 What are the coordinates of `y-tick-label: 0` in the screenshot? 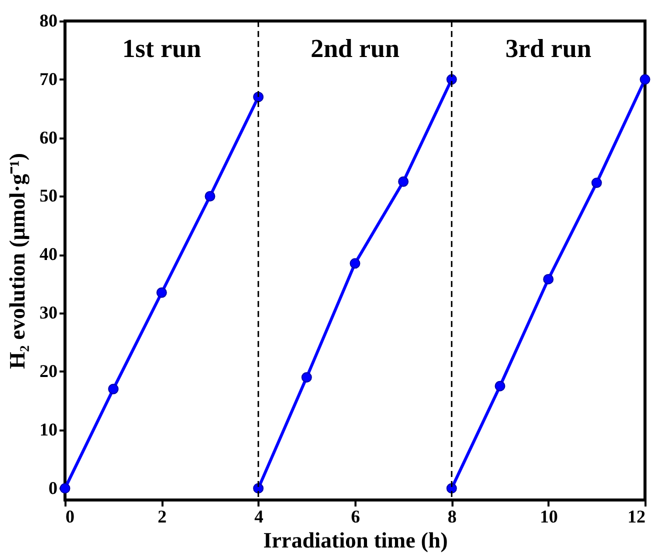 It's located at (53, 488).